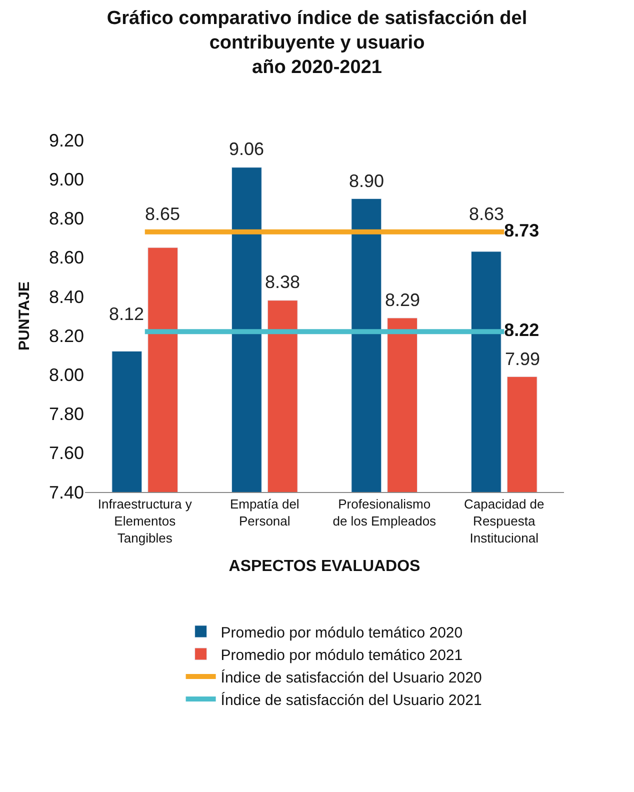  What do you see at coordinates (66, 218) in the screenshot?
I see `y-tick-label: 8.80` at bounding box center [66, 218].